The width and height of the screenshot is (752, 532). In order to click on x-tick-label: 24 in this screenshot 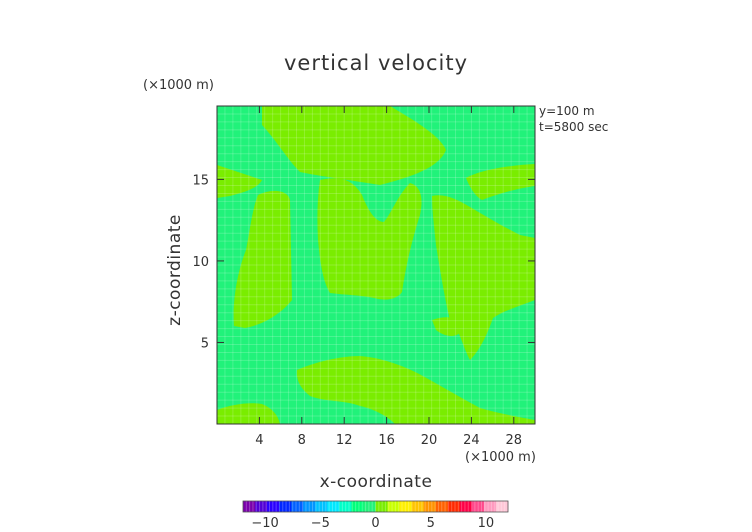, I will do `click(471, 440)`.